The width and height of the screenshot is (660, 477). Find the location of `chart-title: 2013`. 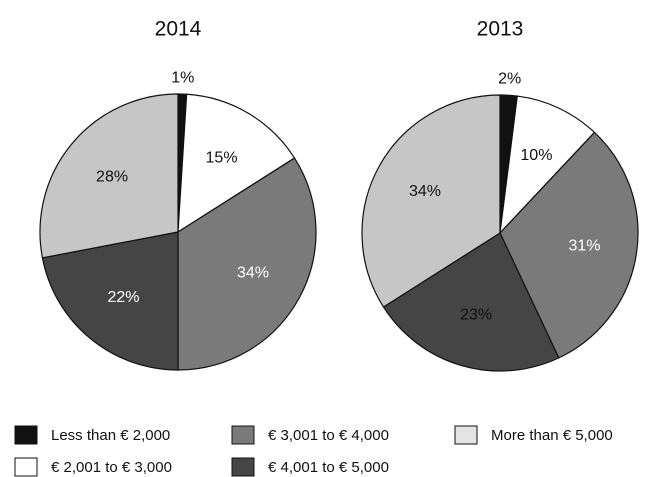

chart-title: 2013 is located at coordinates (500, 29).